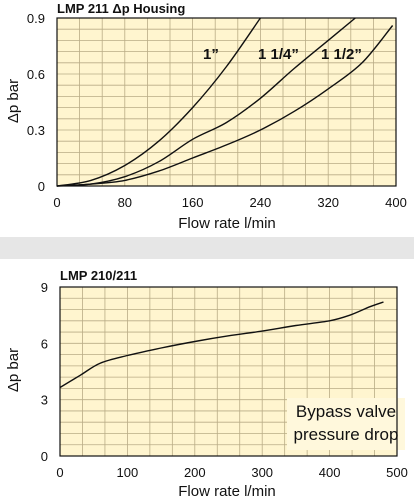 The height and width of the screenshot is (500, 414). What do you see at coordinates (44, 287) in the screenshot?
I see `y-tick-label: 9` at bounding box center [44, 287].